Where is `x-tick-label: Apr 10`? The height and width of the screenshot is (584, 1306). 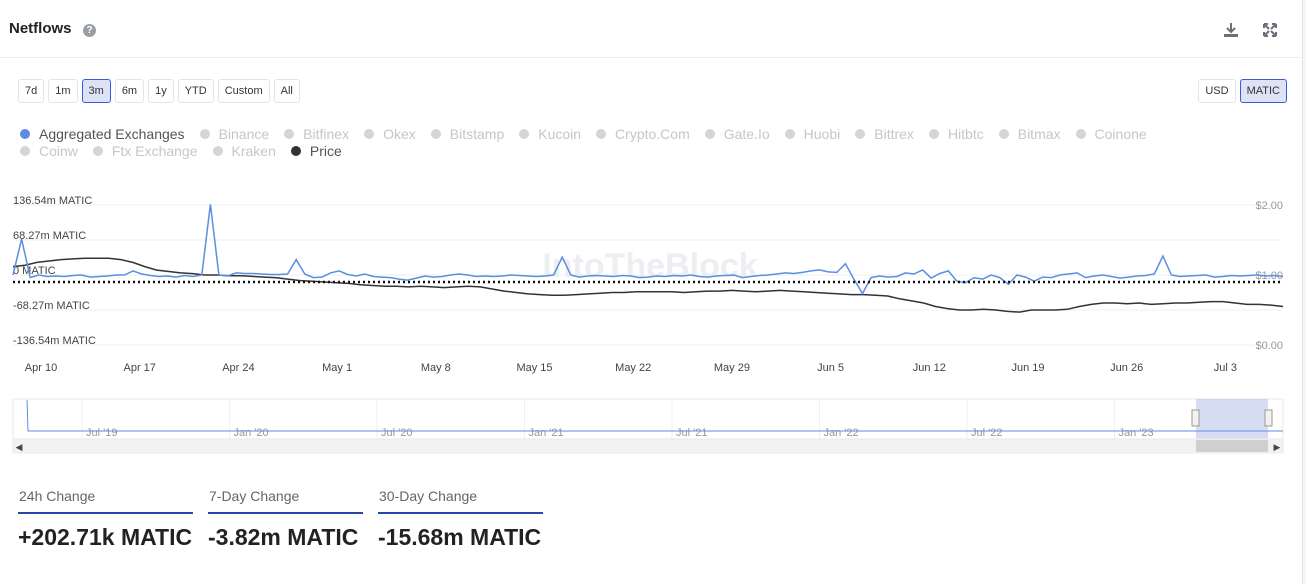
x-tick-label: Apr 10 is located at coordinates (41, 368).